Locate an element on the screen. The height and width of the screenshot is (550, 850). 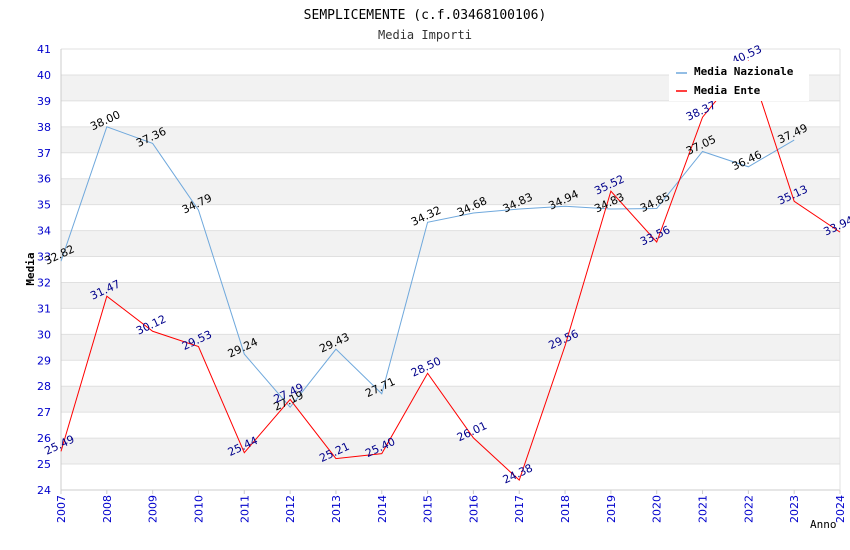
y-tick-label: 40 is located at coordinates (44, 75).